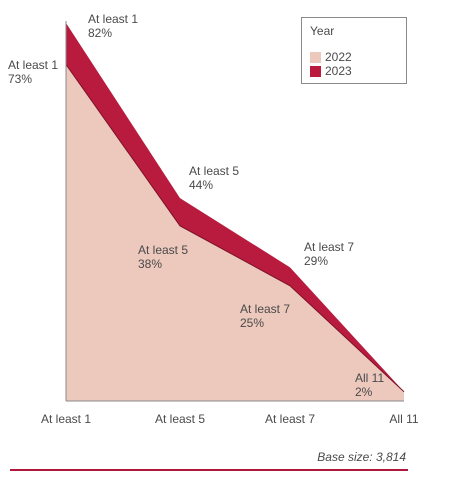  Describe the element at coordinates (315, 71) in the screenshot. I see `legend-swatch-2023` at that location.